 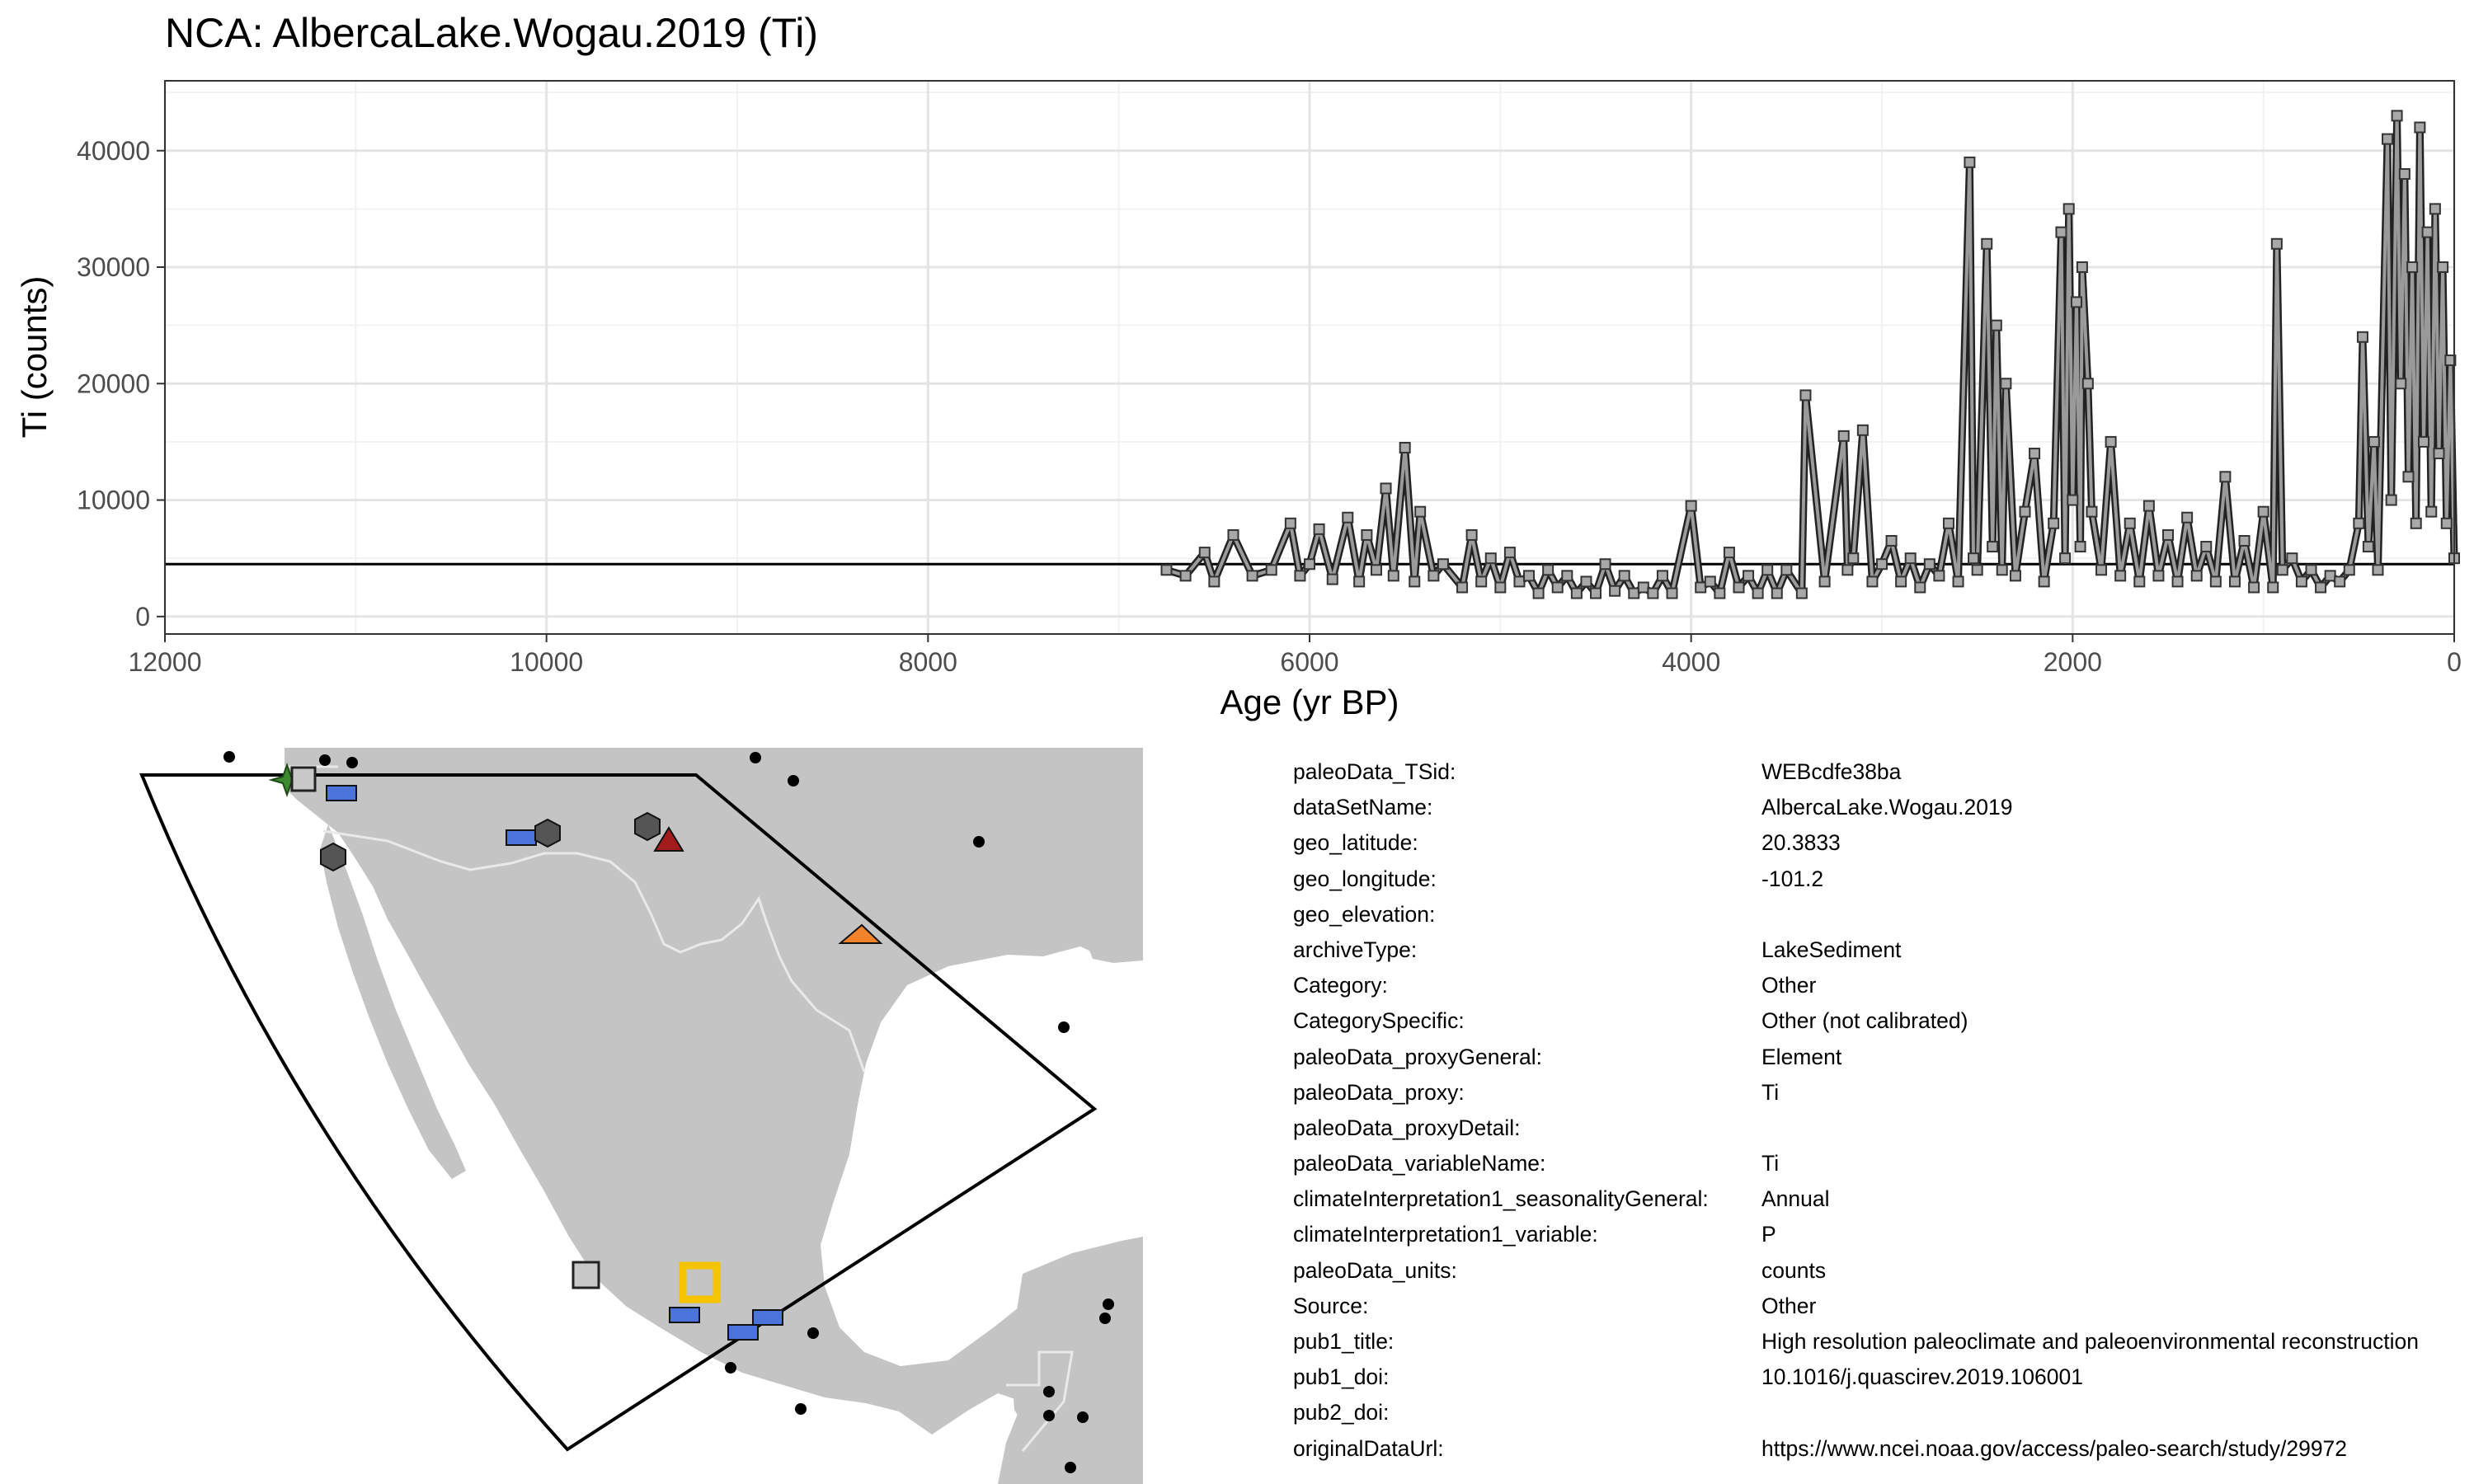 I want to click on metadata-value: Element, so click(x=1801, y=1056).